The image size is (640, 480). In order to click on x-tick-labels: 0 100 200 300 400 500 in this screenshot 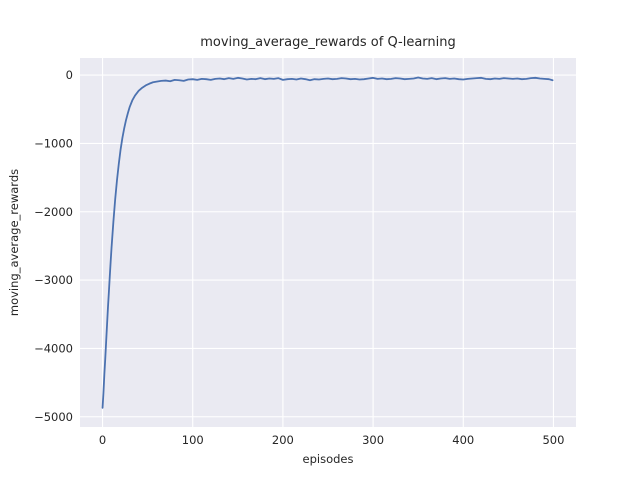, I will do `click(332, 440)`.